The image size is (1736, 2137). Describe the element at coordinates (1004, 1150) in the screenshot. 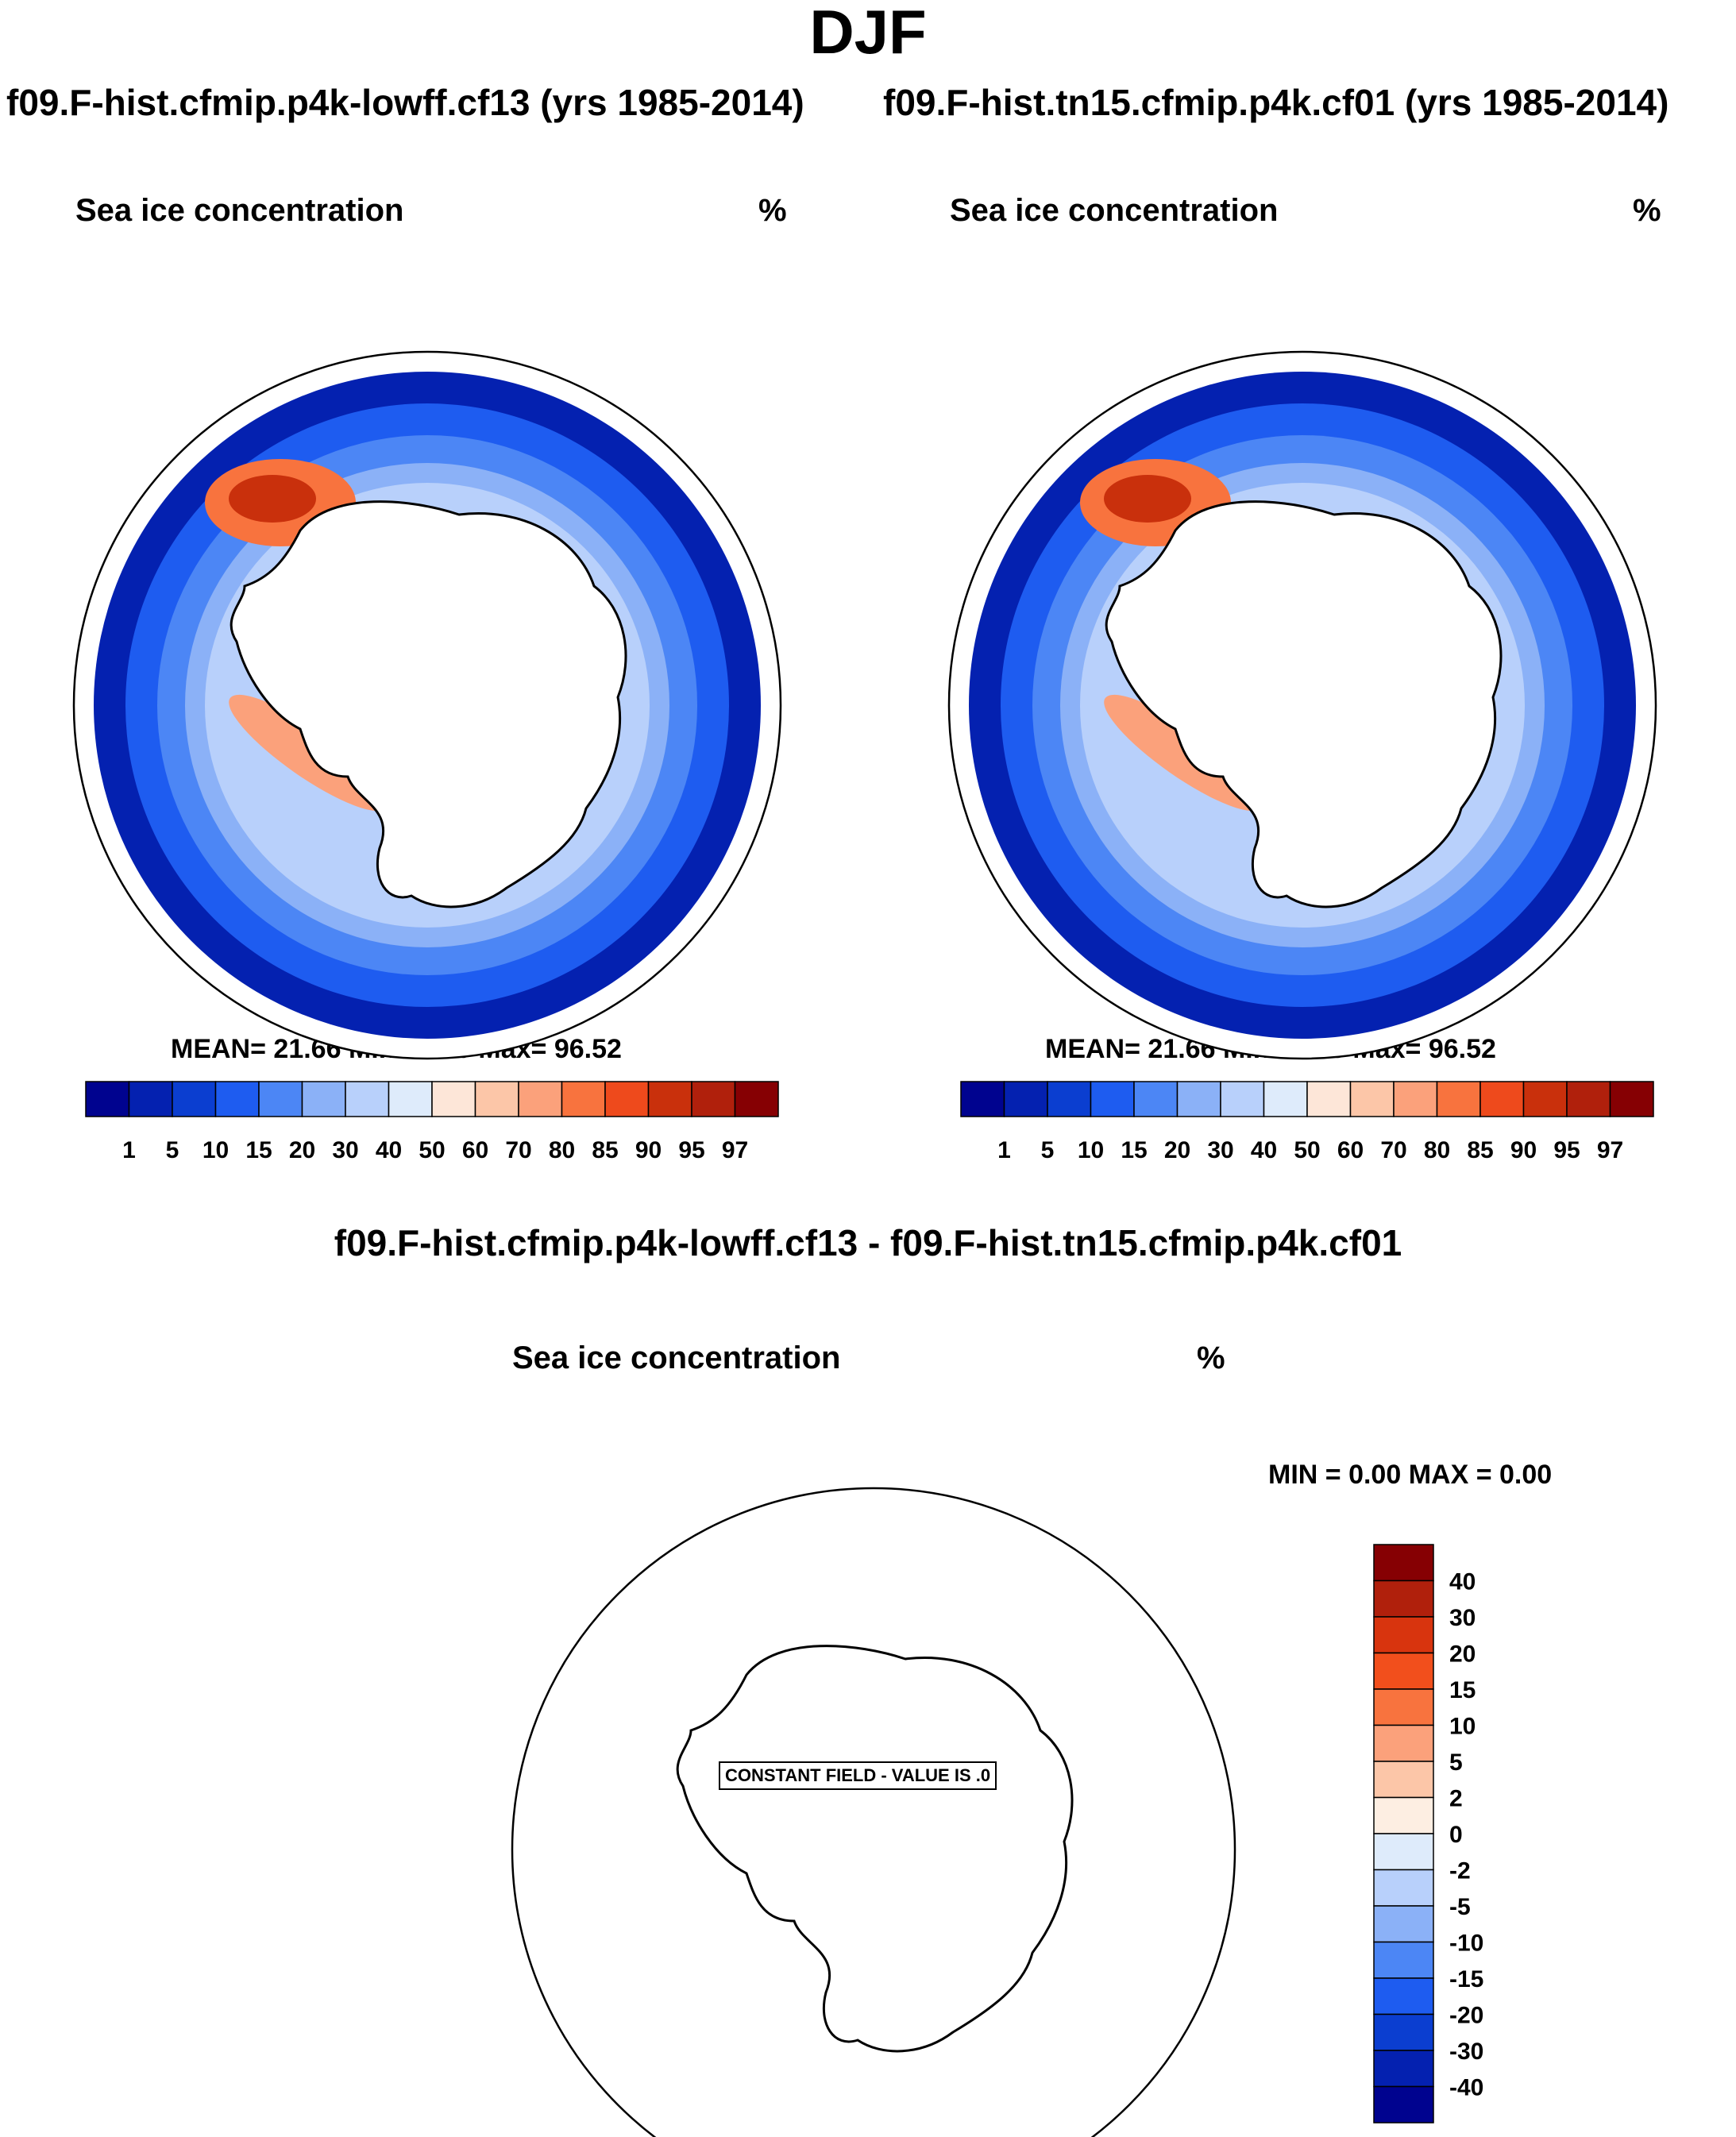

I see `right-colorbar-tick-label: 1` at that location.